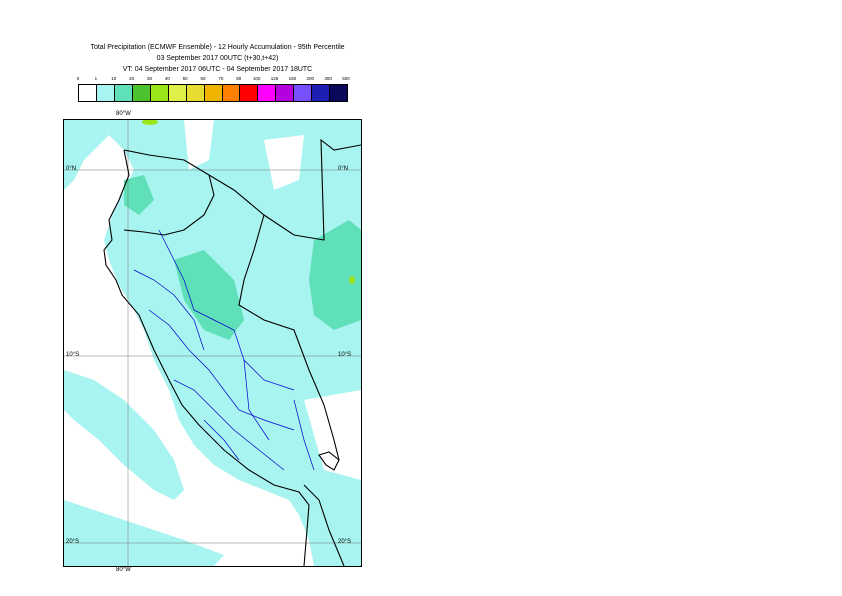  Describe the element at coordinates (203, 78) in the screenshot. I see `legend-label: 60` at that location.